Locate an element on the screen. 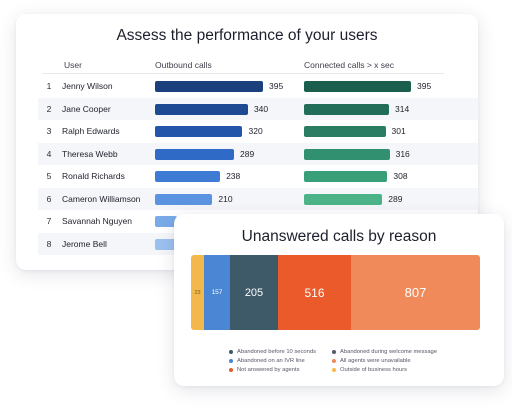 The width and height of the screenshot is (512, 416). user-name: Theresa Webb is located at coordinates (90, 153).